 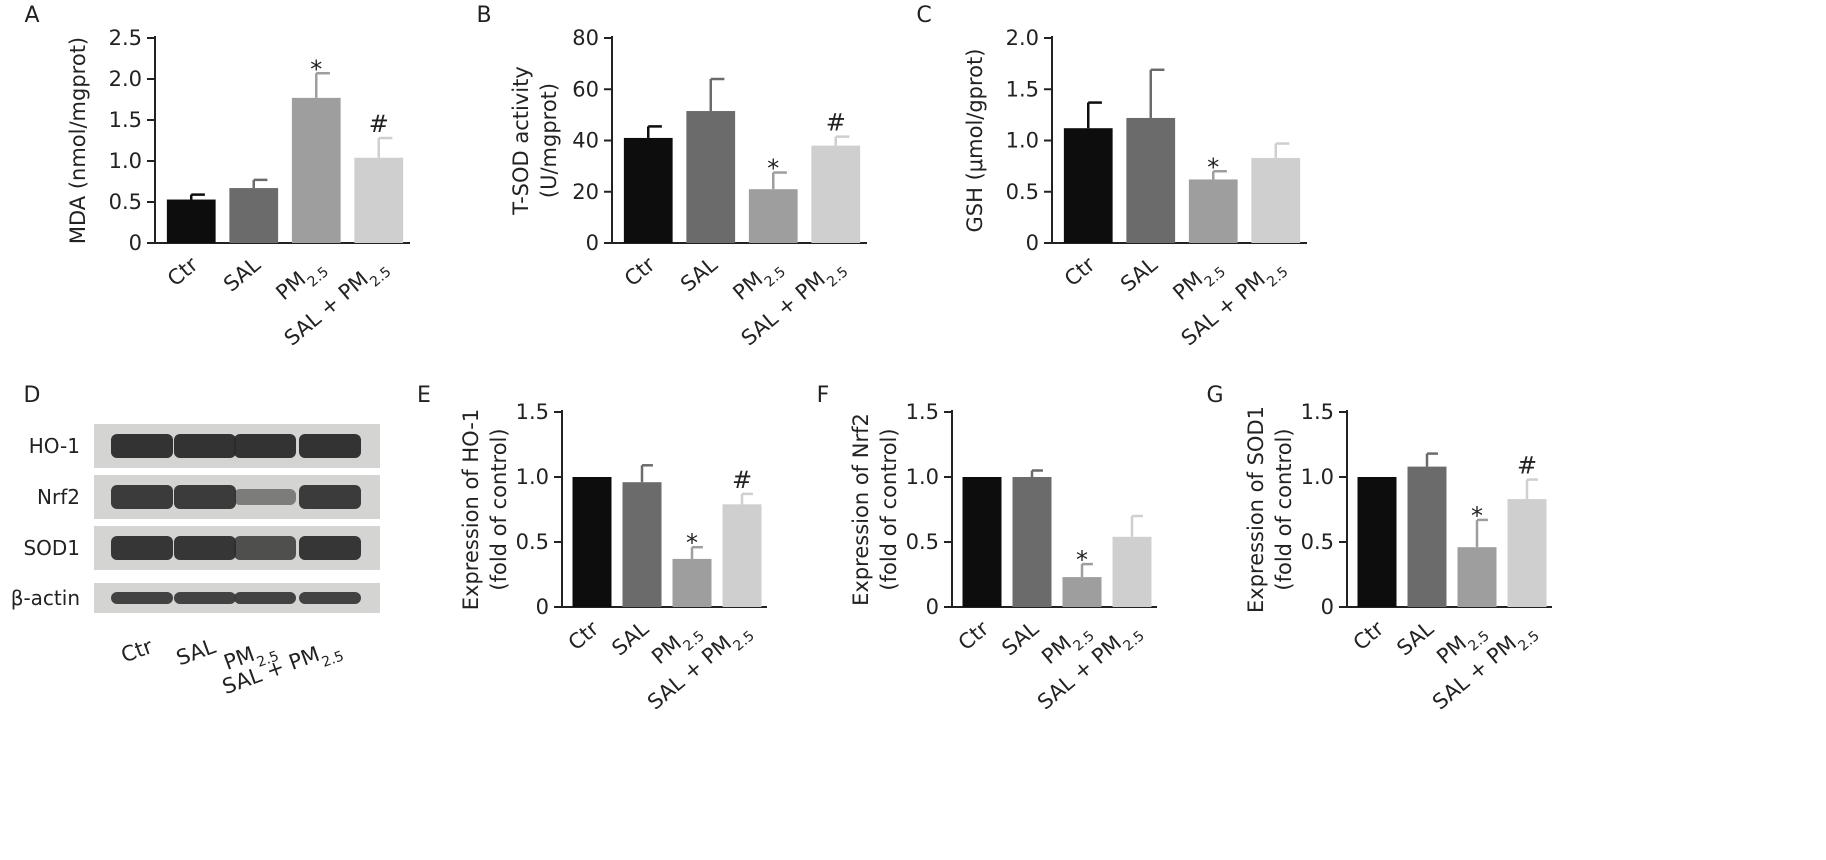 What do you see at coordinates (424, 395) in the screenshot?
I see `panel-letter-e: E` at bounding box center [424, 395].